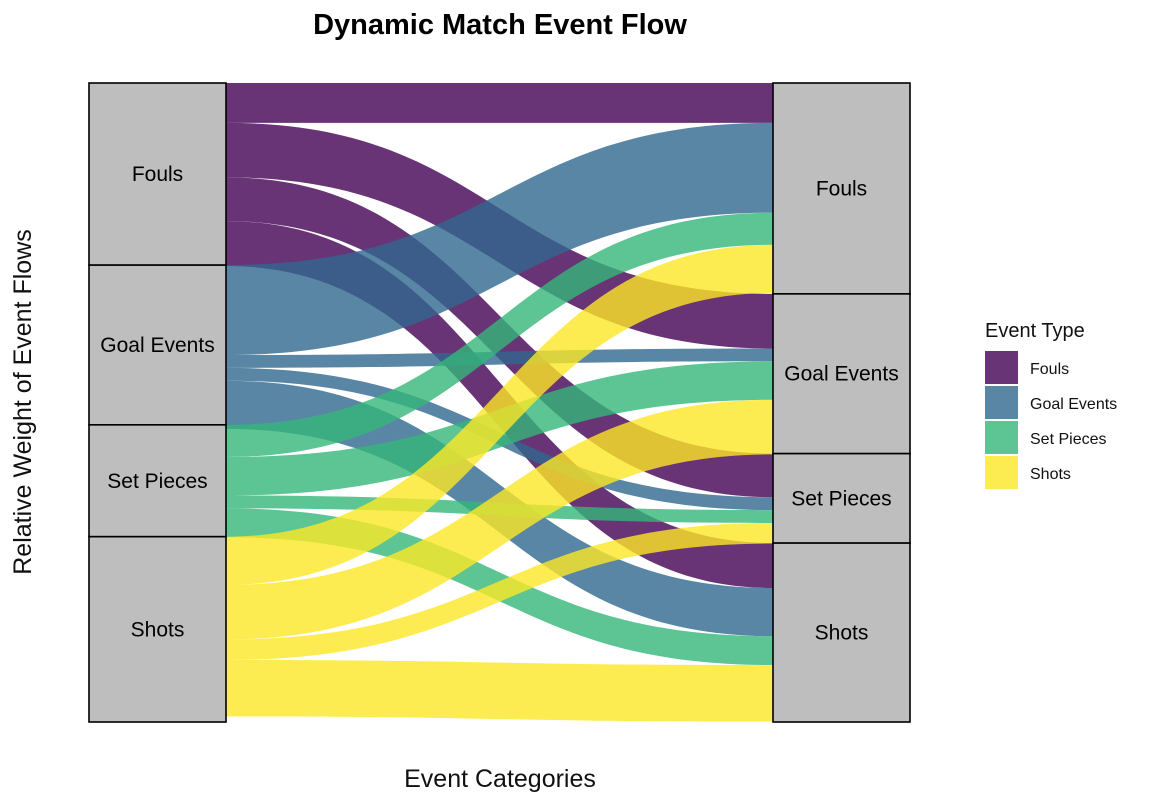  What do you see at coordinates (499, 690) in the screenshot?
I see `flow-shots-to-shots` at bounding box center [499, 690].